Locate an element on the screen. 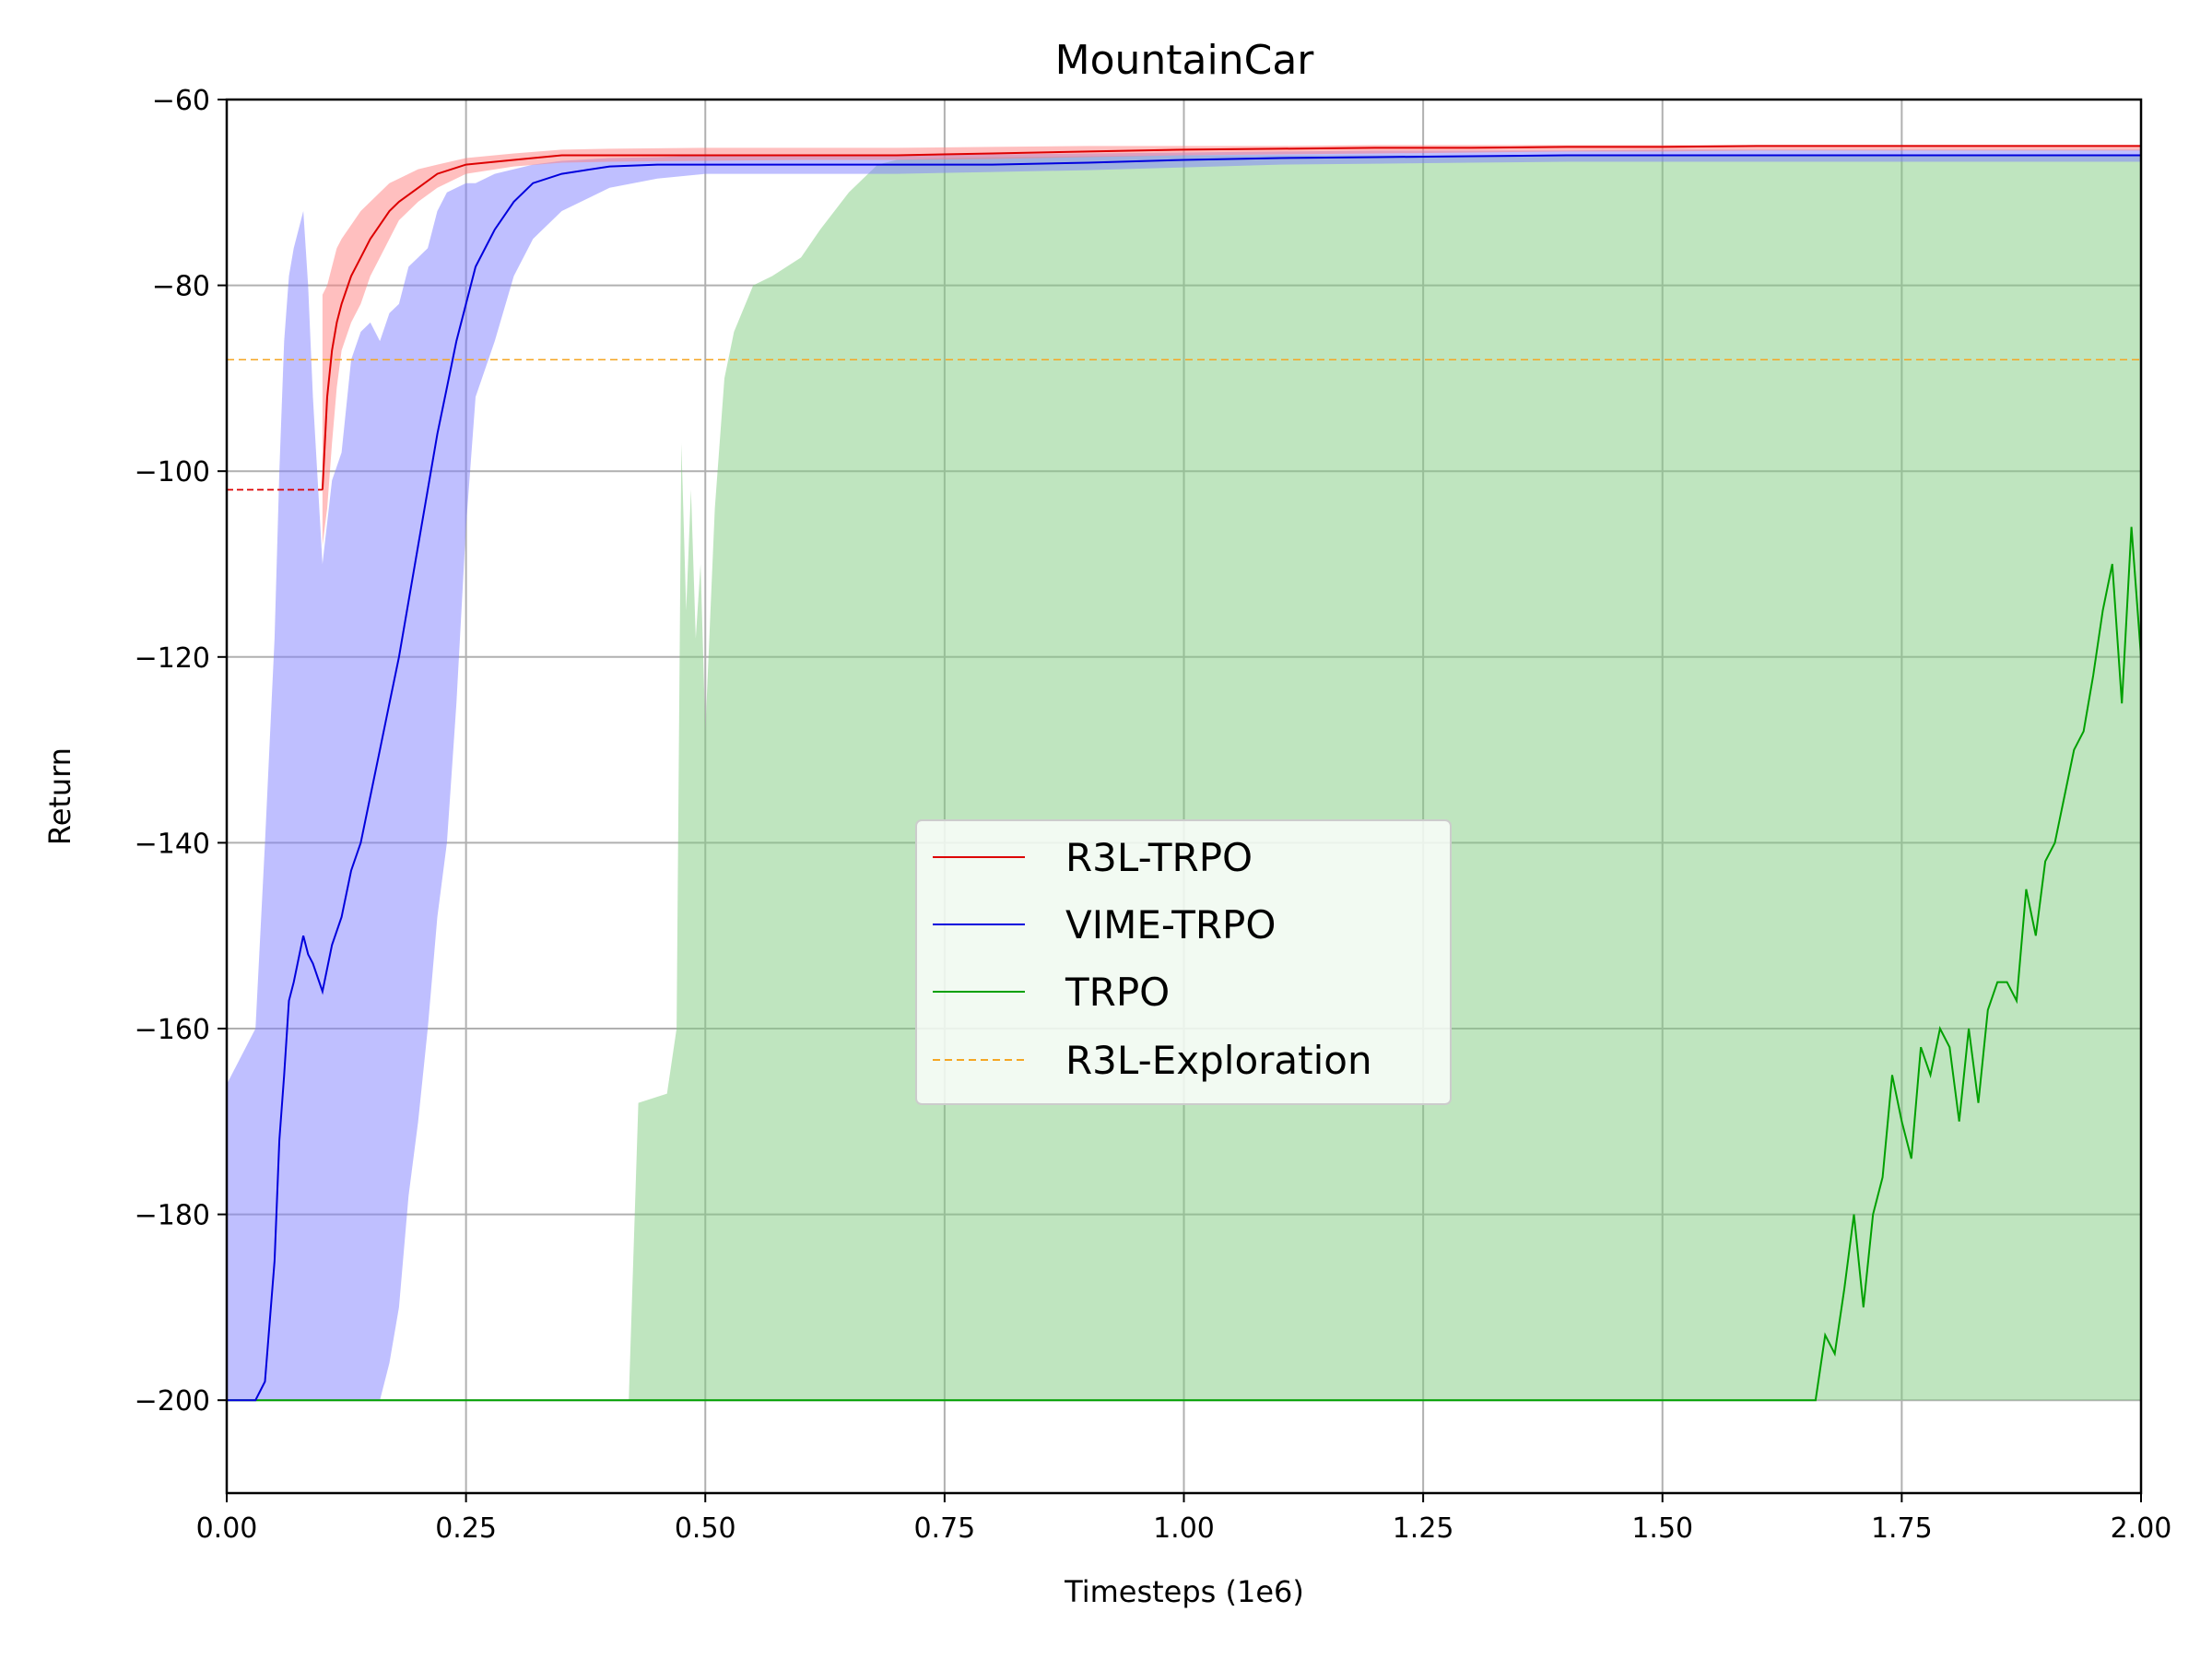  legend-label-r3l-trpo: R3L-TRPO is located at coordinates (1159, 857).